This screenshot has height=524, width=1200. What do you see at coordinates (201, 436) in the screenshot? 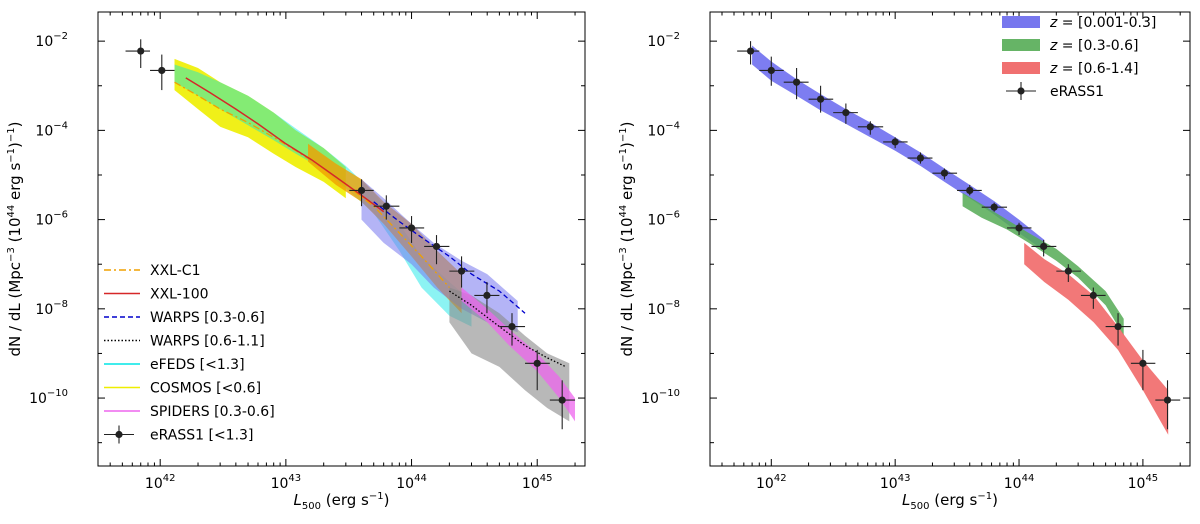
I see `legend-label: eRASS1 [<1.3]` at bounding box center [201, 436].